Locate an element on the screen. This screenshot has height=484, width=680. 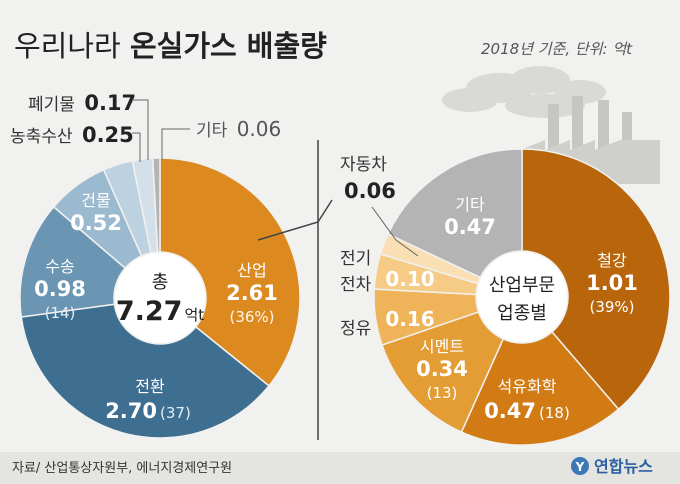
label-refinery-name: 정유 is located at coordinates (355, 329).